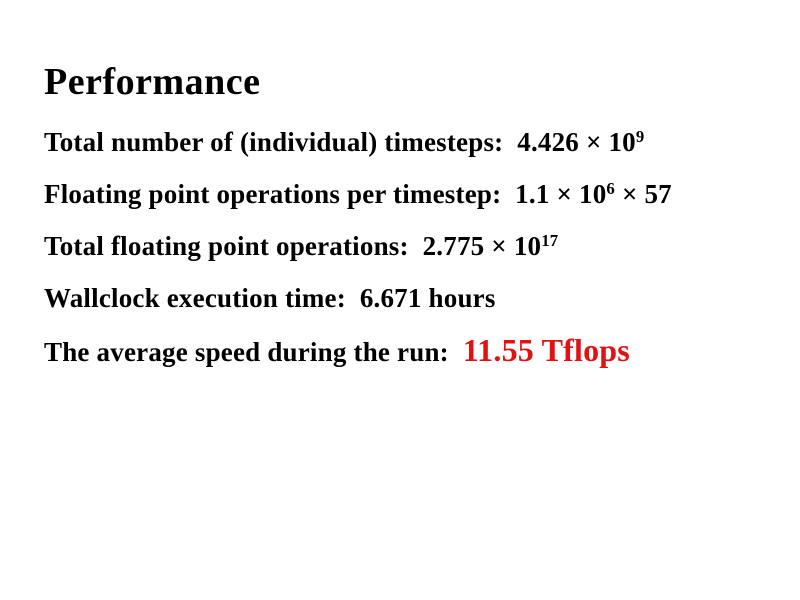 Image resolution: width=800 pixels, height=600 pixels. I want to click on slide-title: Performance, so click(152, 82).